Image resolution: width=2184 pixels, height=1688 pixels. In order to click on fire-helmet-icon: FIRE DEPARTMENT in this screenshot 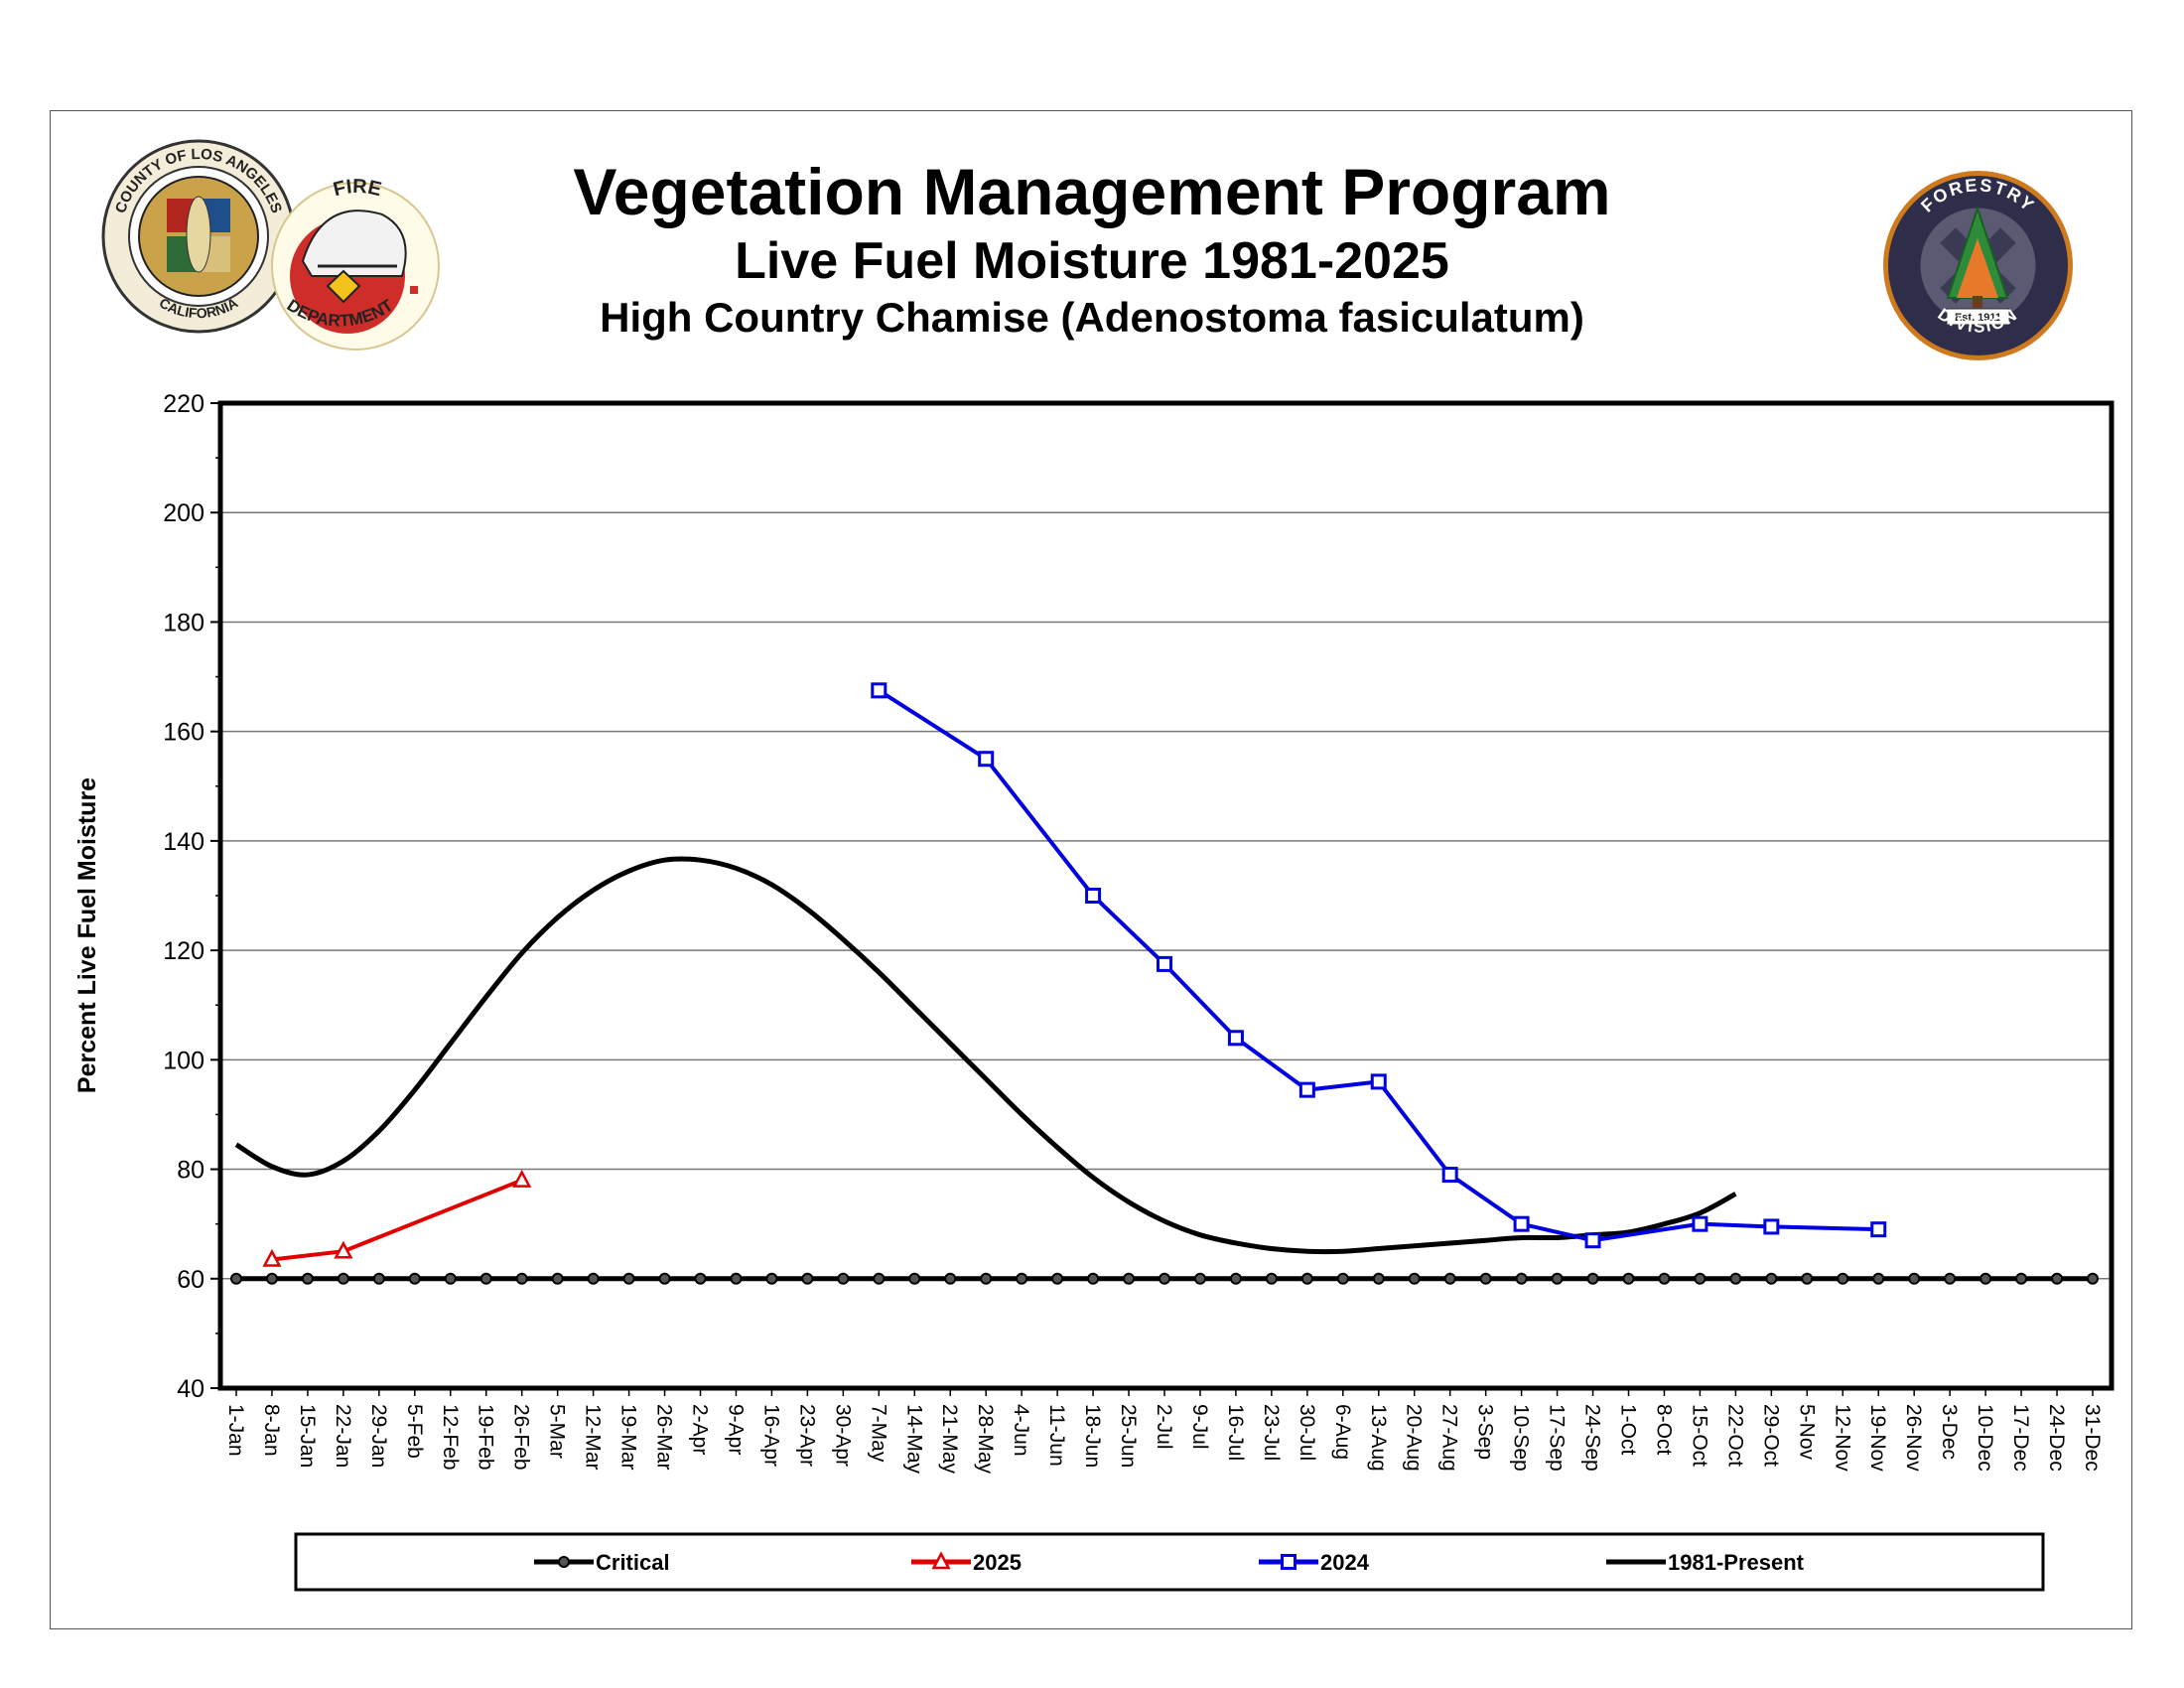, I will do `click(355, 263)`.